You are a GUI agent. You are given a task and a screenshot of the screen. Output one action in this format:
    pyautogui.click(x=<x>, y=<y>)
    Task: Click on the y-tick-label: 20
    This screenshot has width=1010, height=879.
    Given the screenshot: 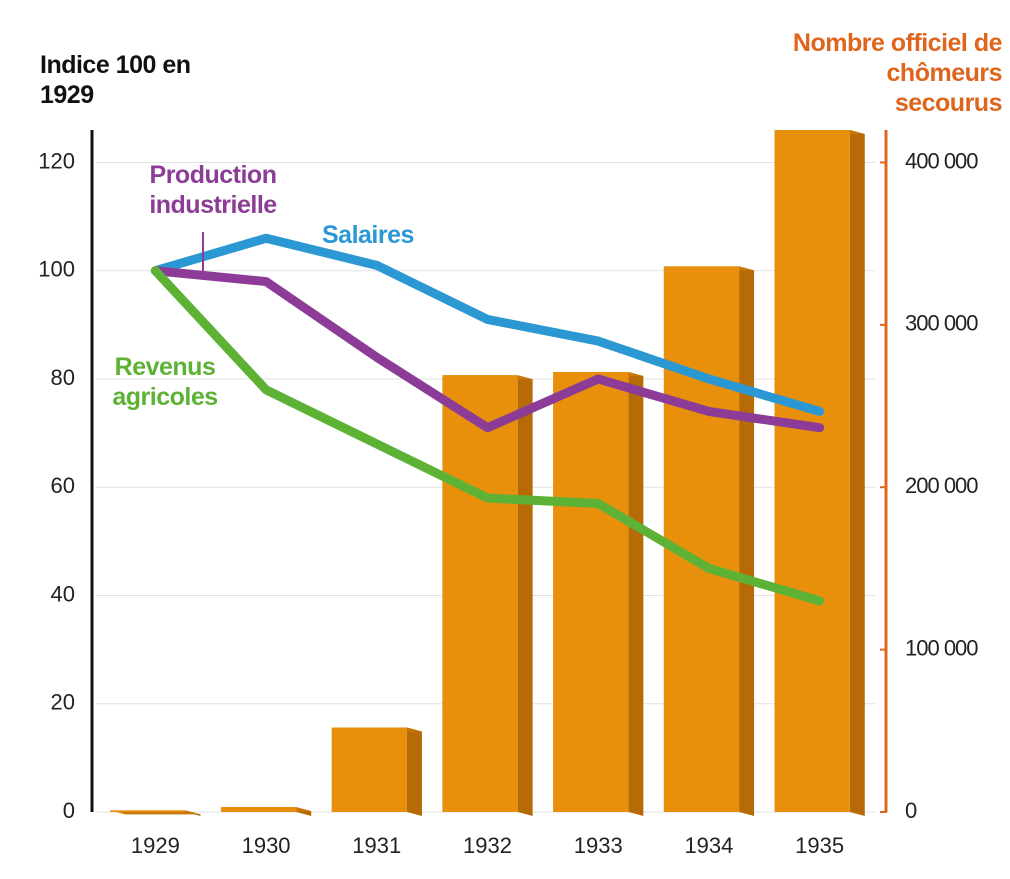 What is the action you would take?
    pyautogui.click(x=63, y=702)
    